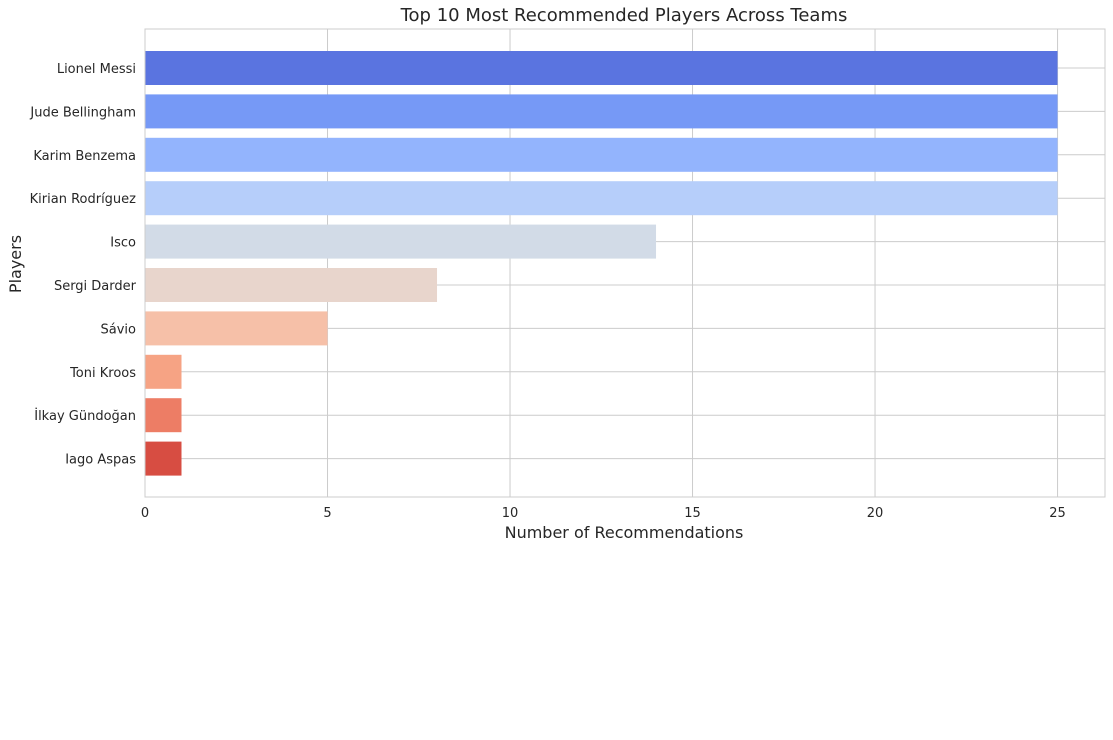 This screenshot has height=740, width=1113. I want to click on y-tick-label: Sávio, so click(119, 329).